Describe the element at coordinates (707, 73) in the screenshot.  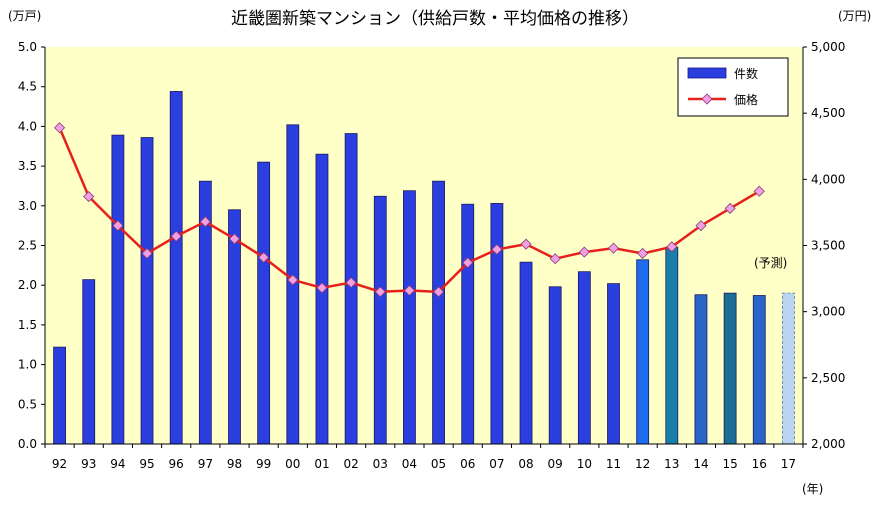
I see `legend-bar-swatch` at that location.